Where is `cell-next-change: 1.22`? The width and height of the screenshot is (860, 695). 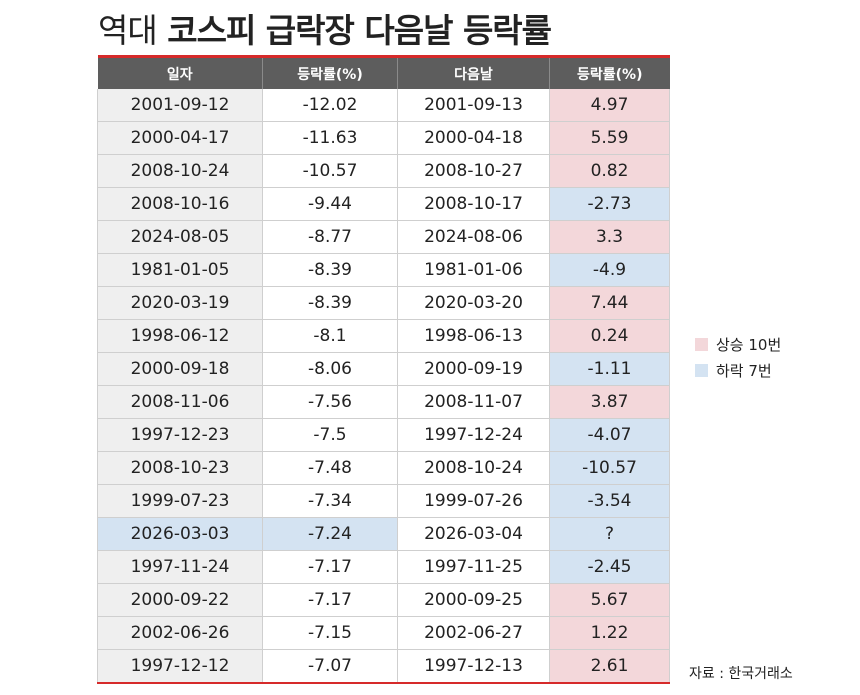 cell-next-change: 1.22 is located at coordinates (609, 633).